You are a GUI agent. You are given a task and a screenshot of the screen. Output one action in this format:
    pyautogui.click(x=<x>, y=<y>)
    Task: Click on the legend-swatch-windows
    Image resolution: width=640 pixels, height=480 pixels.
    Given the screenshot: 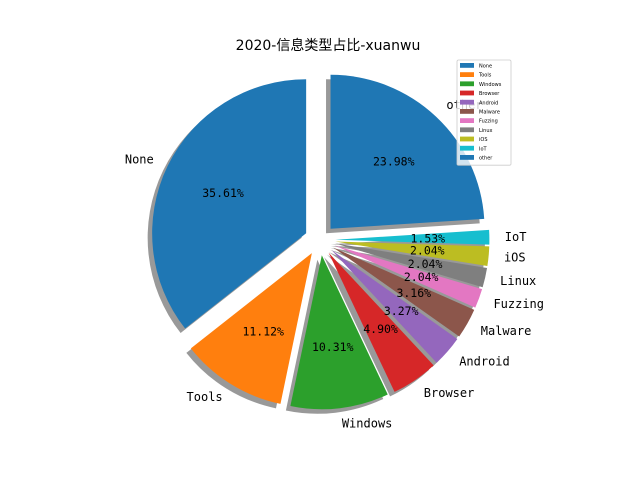 What is the action you would take?
    pyautogui.click(x=467, y=84)
    